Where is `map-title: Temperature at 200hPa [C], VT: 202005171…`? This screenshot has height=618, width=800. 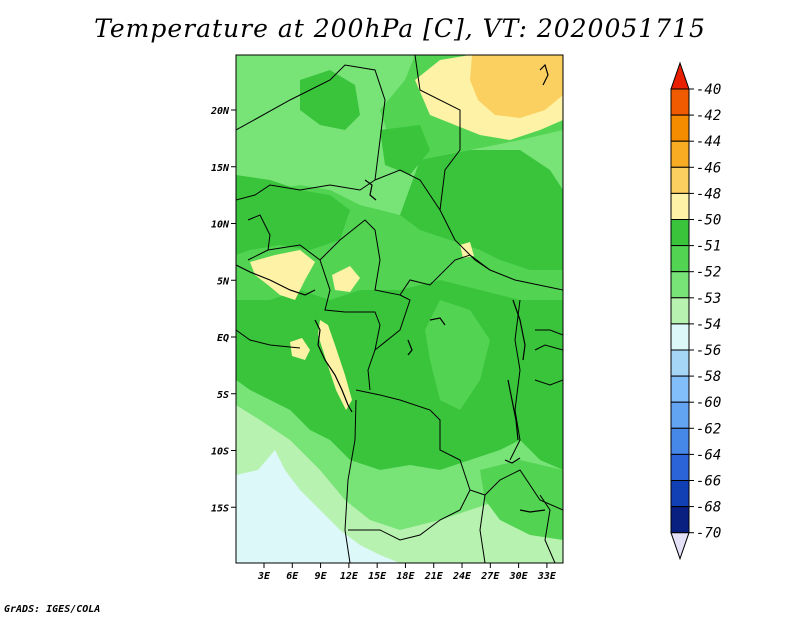 map-title: Temperature at 200hPa [C], VT: 202005171… is located at coordinates (400, 28).